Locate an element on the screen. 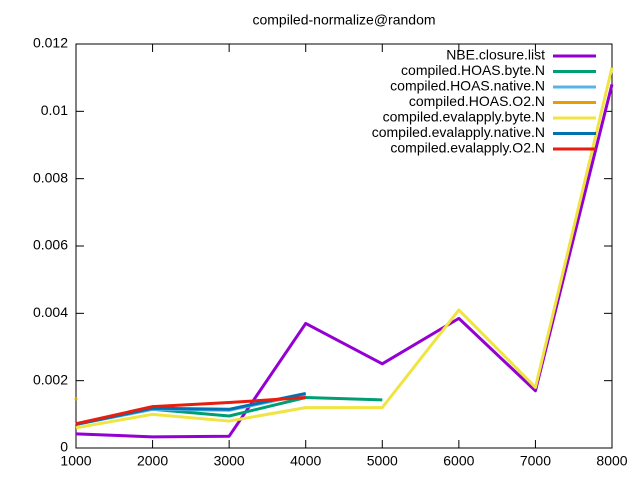 The width and height of the screenshot is (640, 480). y-tick-label: 0.01 is located at coordinates (54, 110).